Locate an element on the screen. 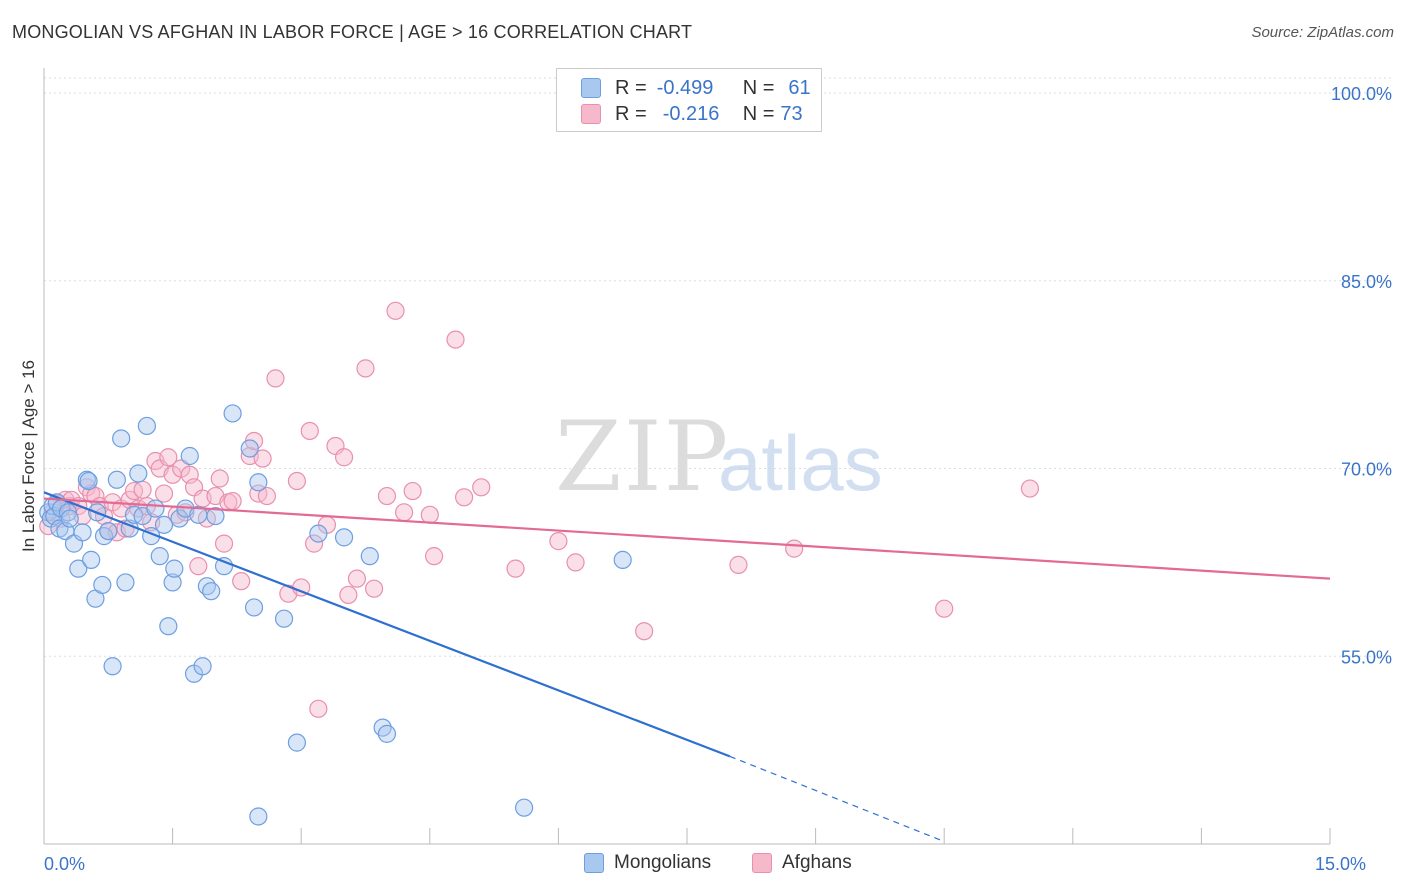  bottom-legend-afghans-label: Afghans is located at coordinates (817, 862).